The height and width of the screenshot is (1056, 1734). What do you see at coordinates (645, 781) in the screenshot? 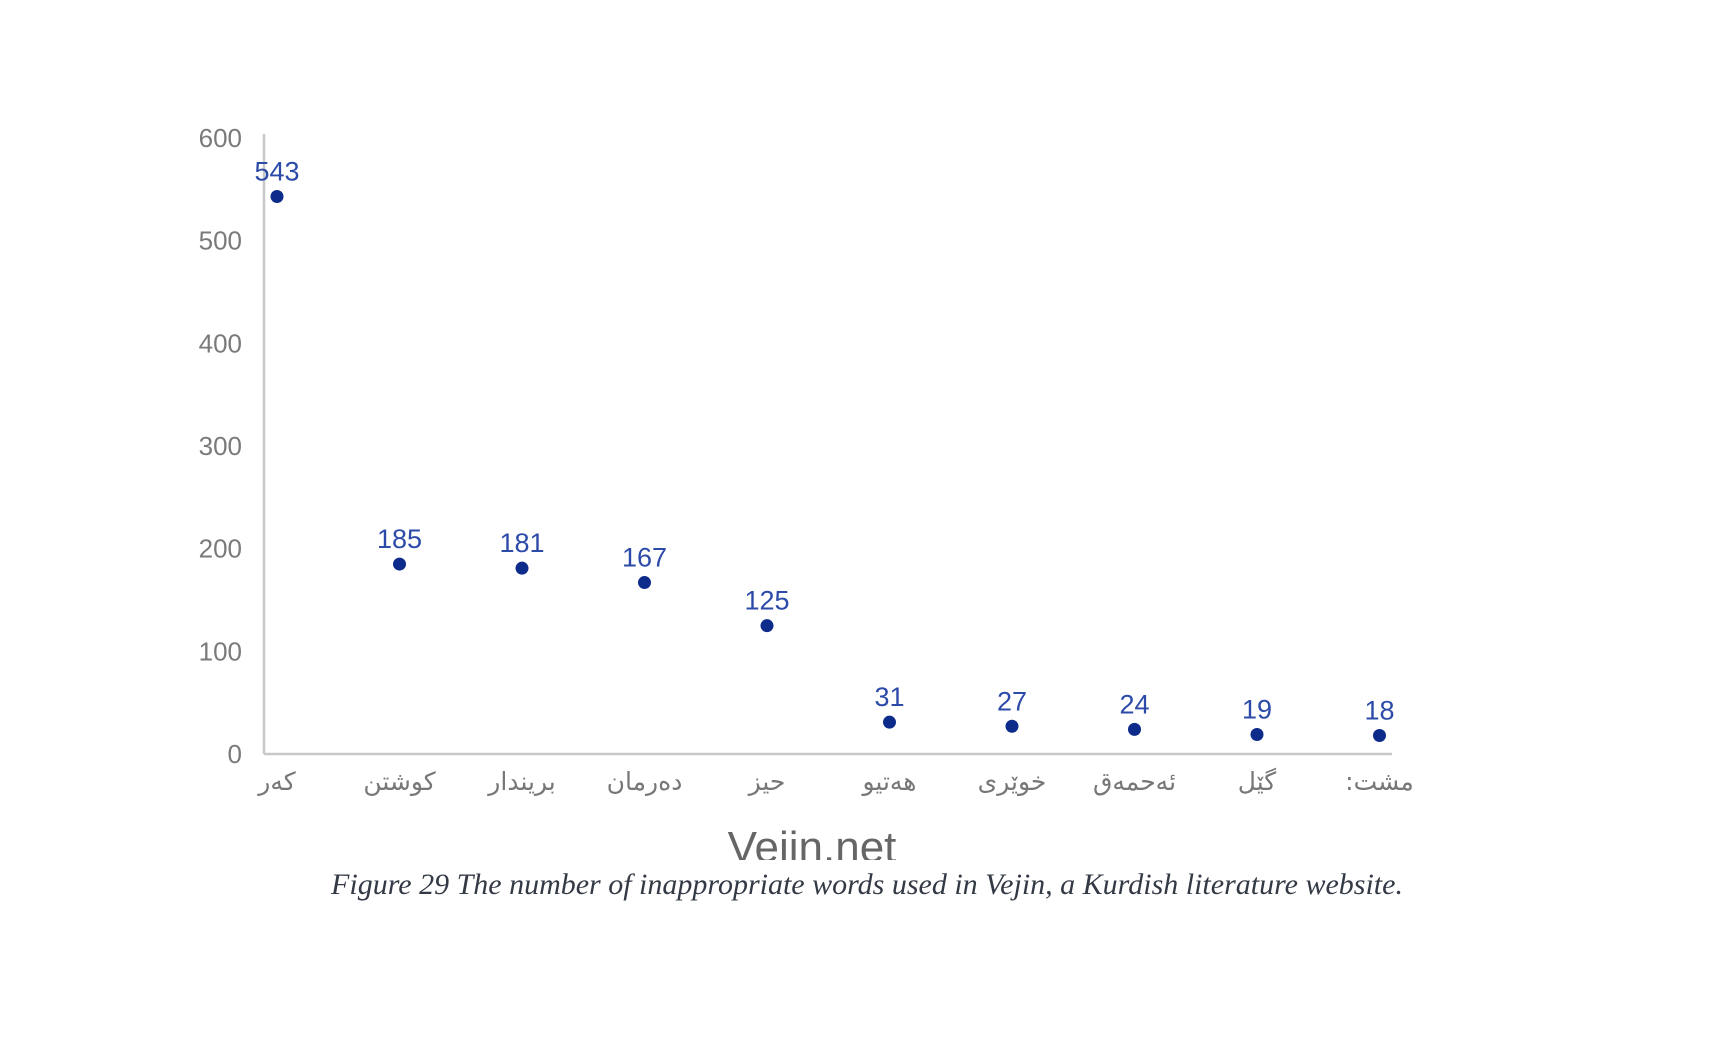
I see `x-category-label: دەرمان` at bounding box center [645, 781].